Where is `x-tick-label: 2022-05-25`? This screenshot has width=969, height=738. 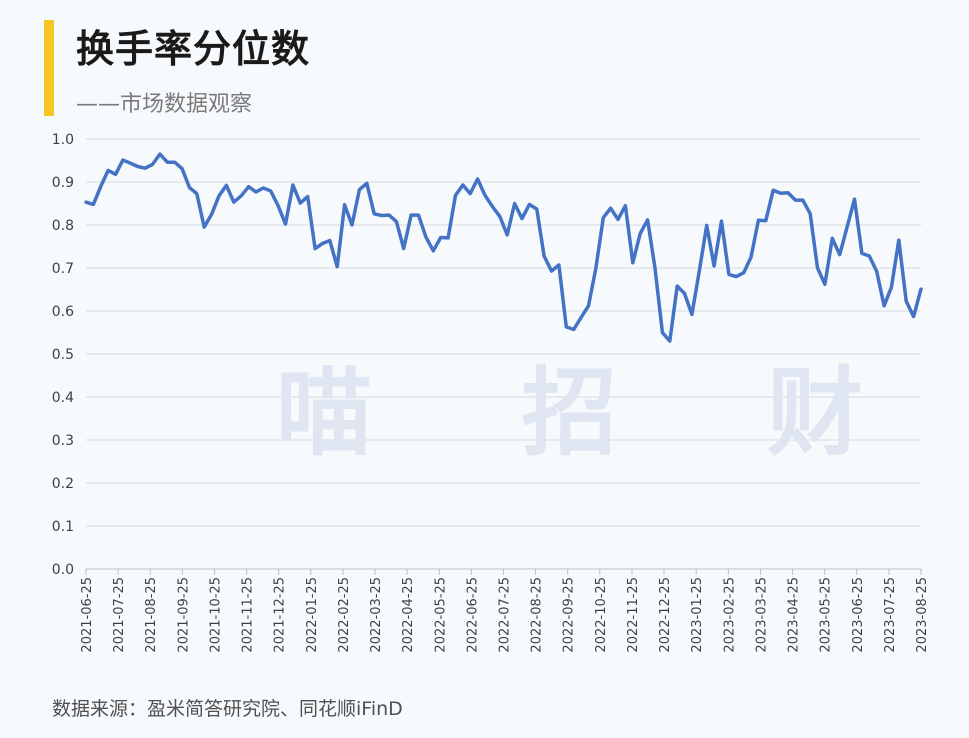 x-tick-label: 2022-05-25 is located at coordinates (440, 615).